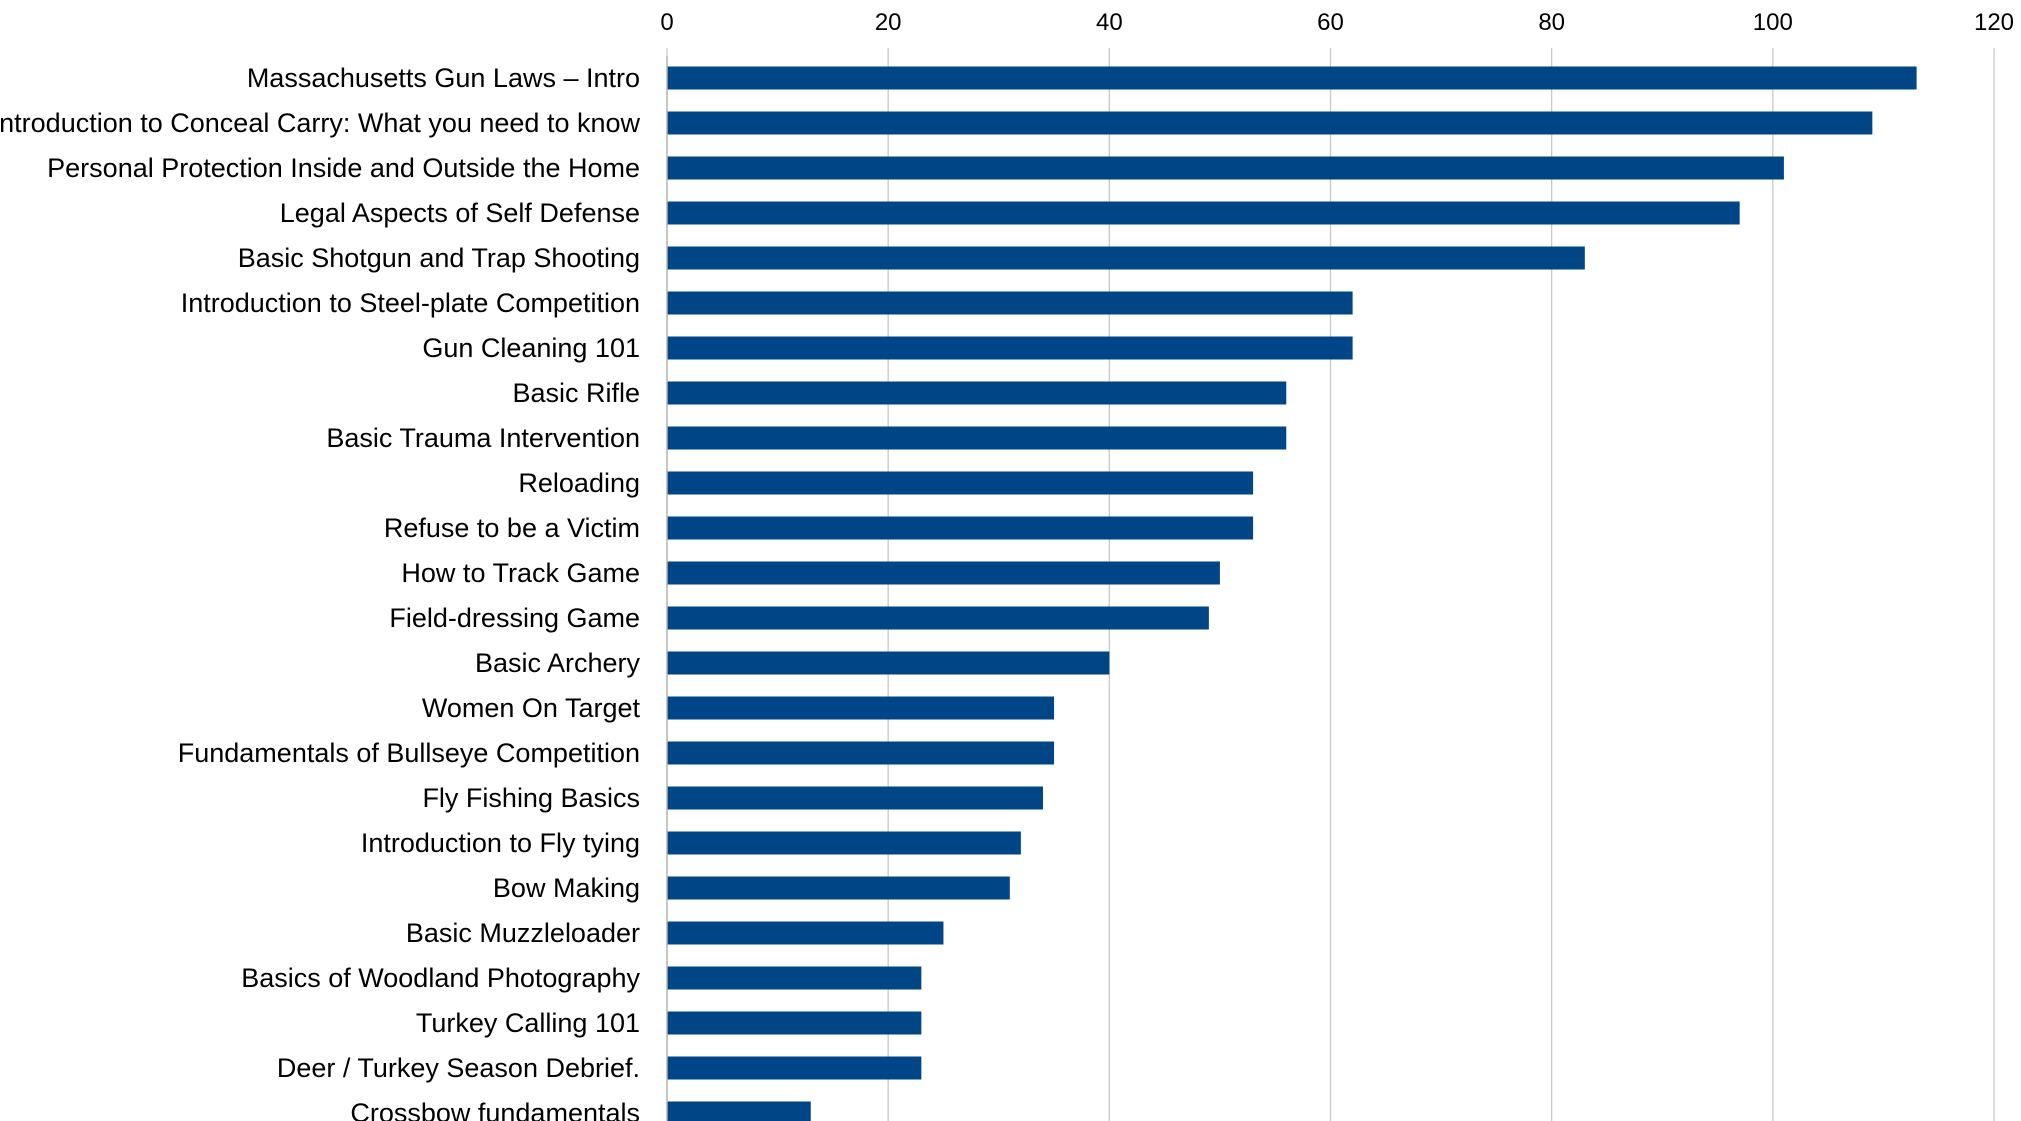  Describe the element at coordinates (666, 22) in the screenshot. I see `x-tick-label: 0` at that location.